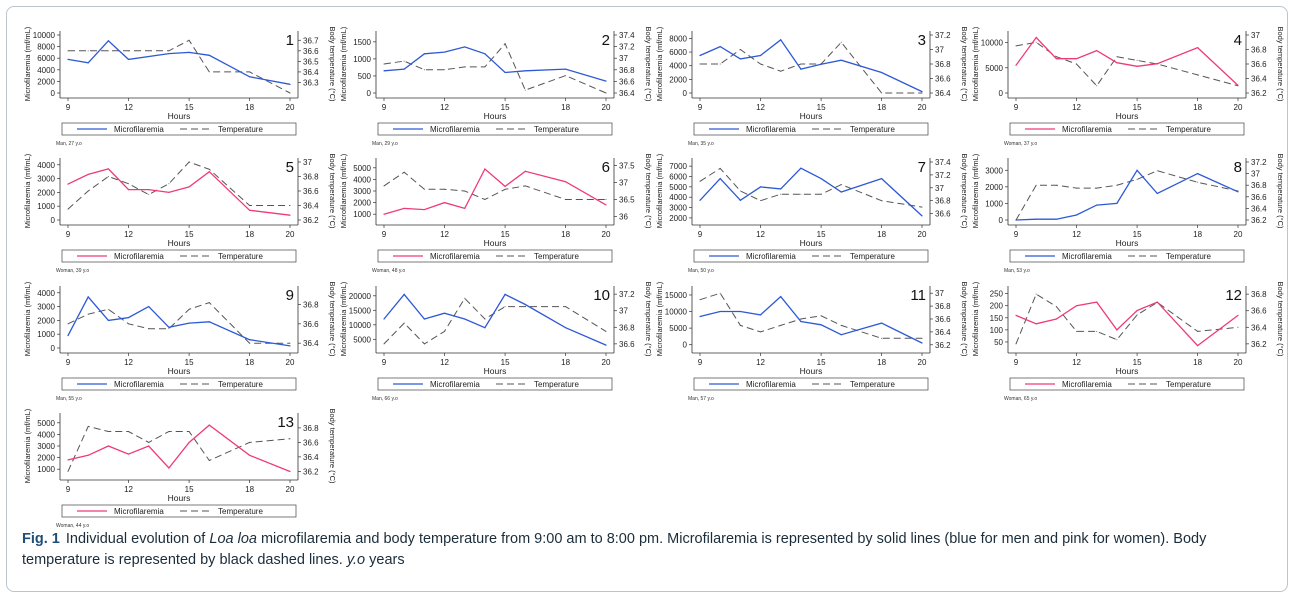  I want to click on legend-box, so click(495, 129).